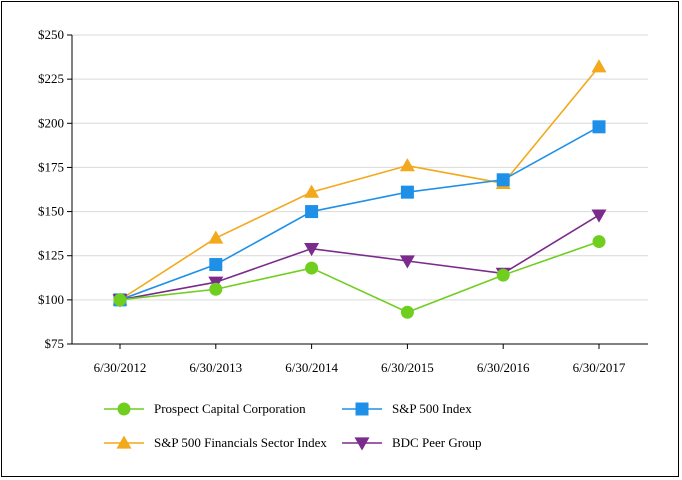  I want to click on legend-item: S&P 500 Index, so click(407, 408).